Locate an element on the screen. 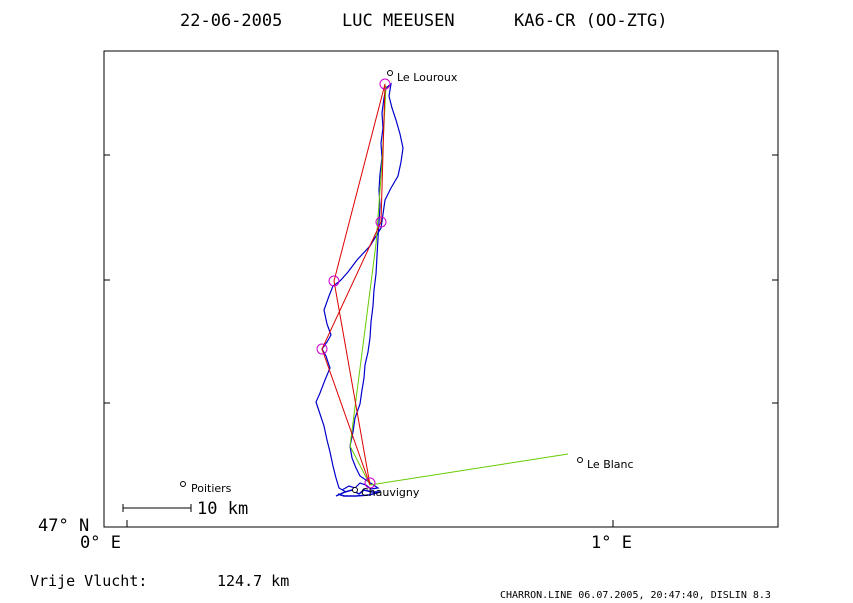 The height and width of the screenshot is (603, 853). turnpoints is located at coordinates (353, 283).